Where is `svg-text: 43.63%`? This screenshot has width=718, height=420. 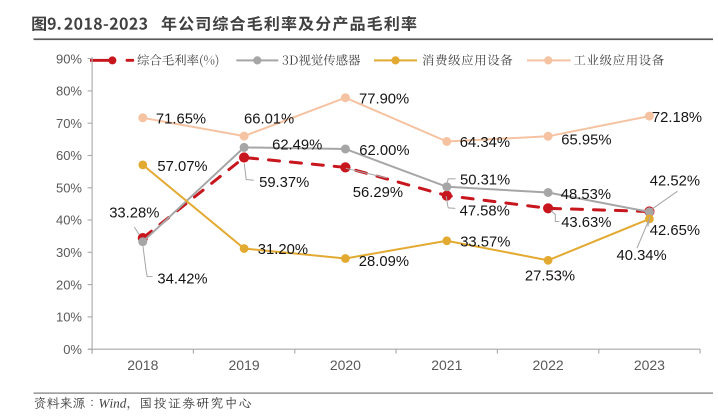 svg-text: 43.63% is located at coordinates (586, 223).